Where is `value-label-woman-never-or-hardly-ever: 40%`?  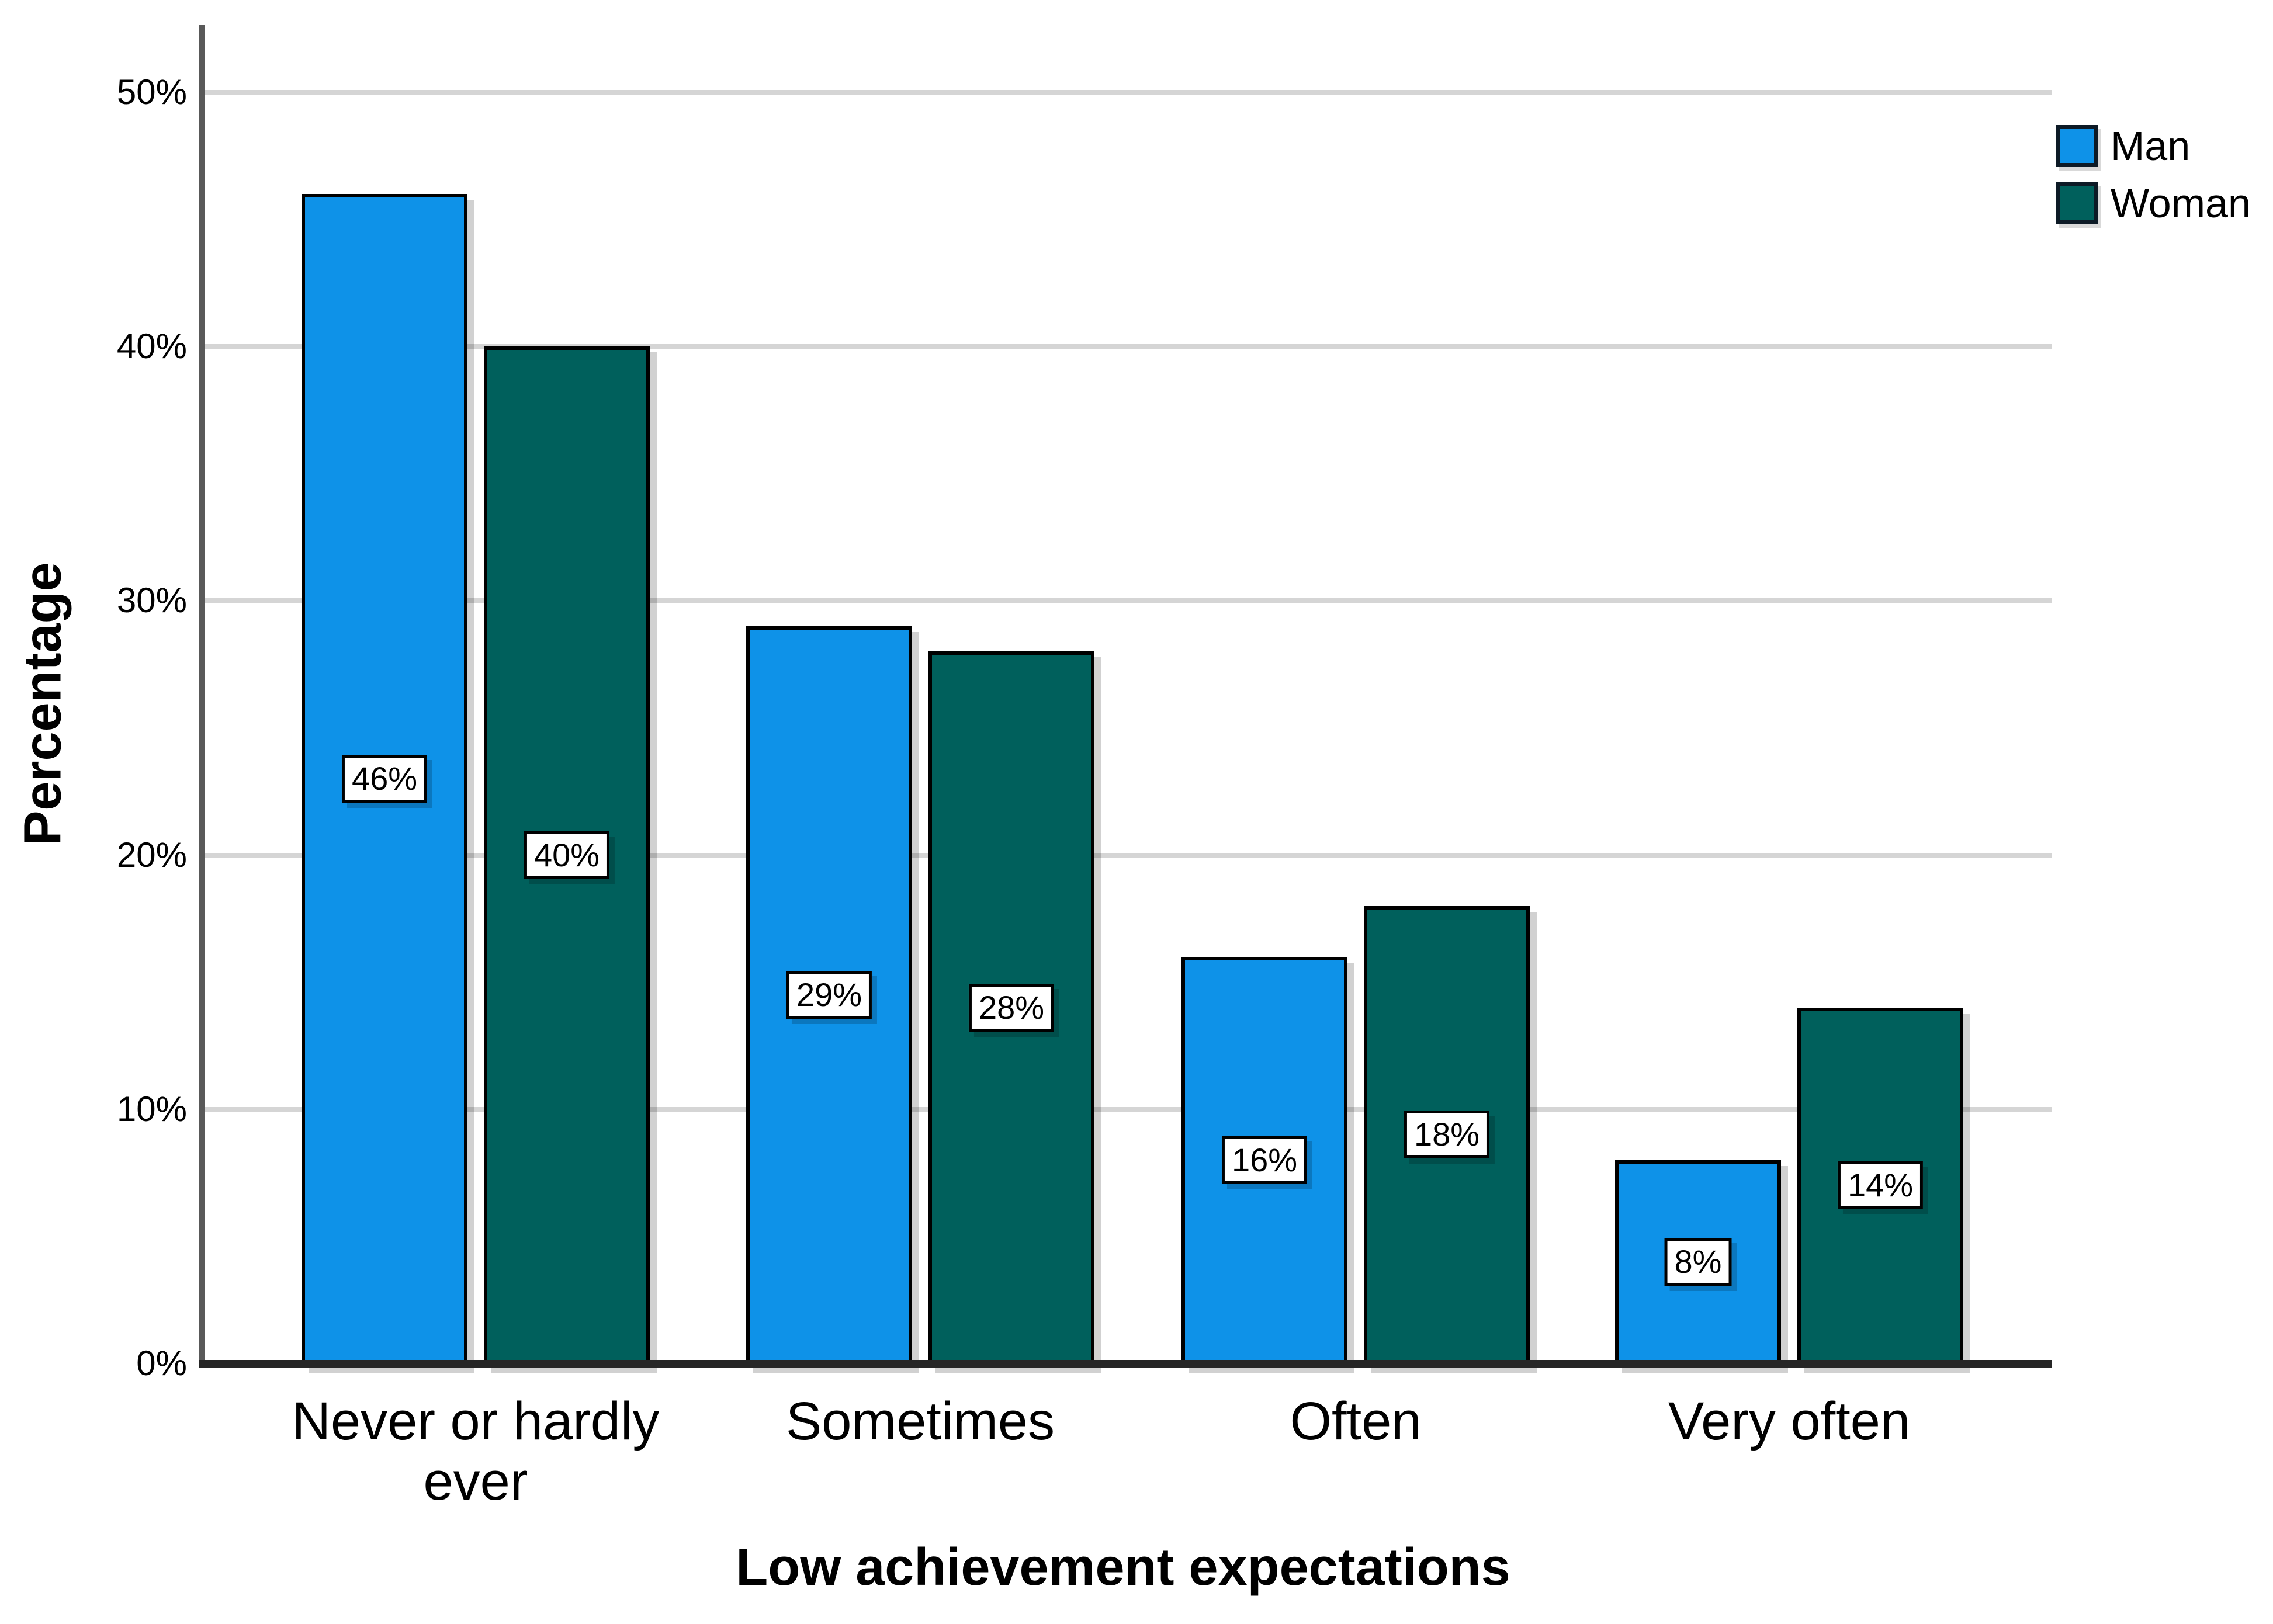
value-label-woman-never-or-hardly-ever: 40% is located at coordinates (567, 855).